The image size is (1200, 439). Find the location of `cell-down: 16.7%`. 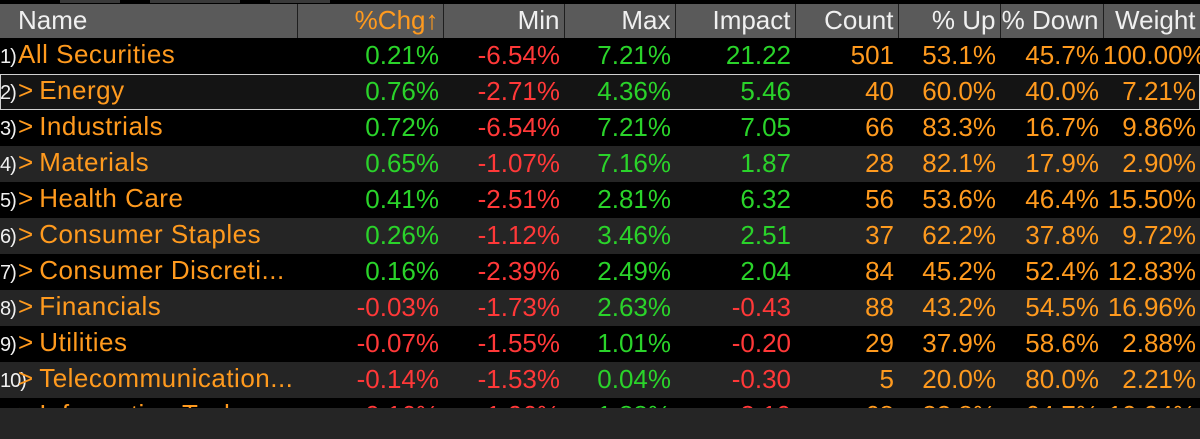

cell-down: 16.7% is located at coordinates (1051, 127).